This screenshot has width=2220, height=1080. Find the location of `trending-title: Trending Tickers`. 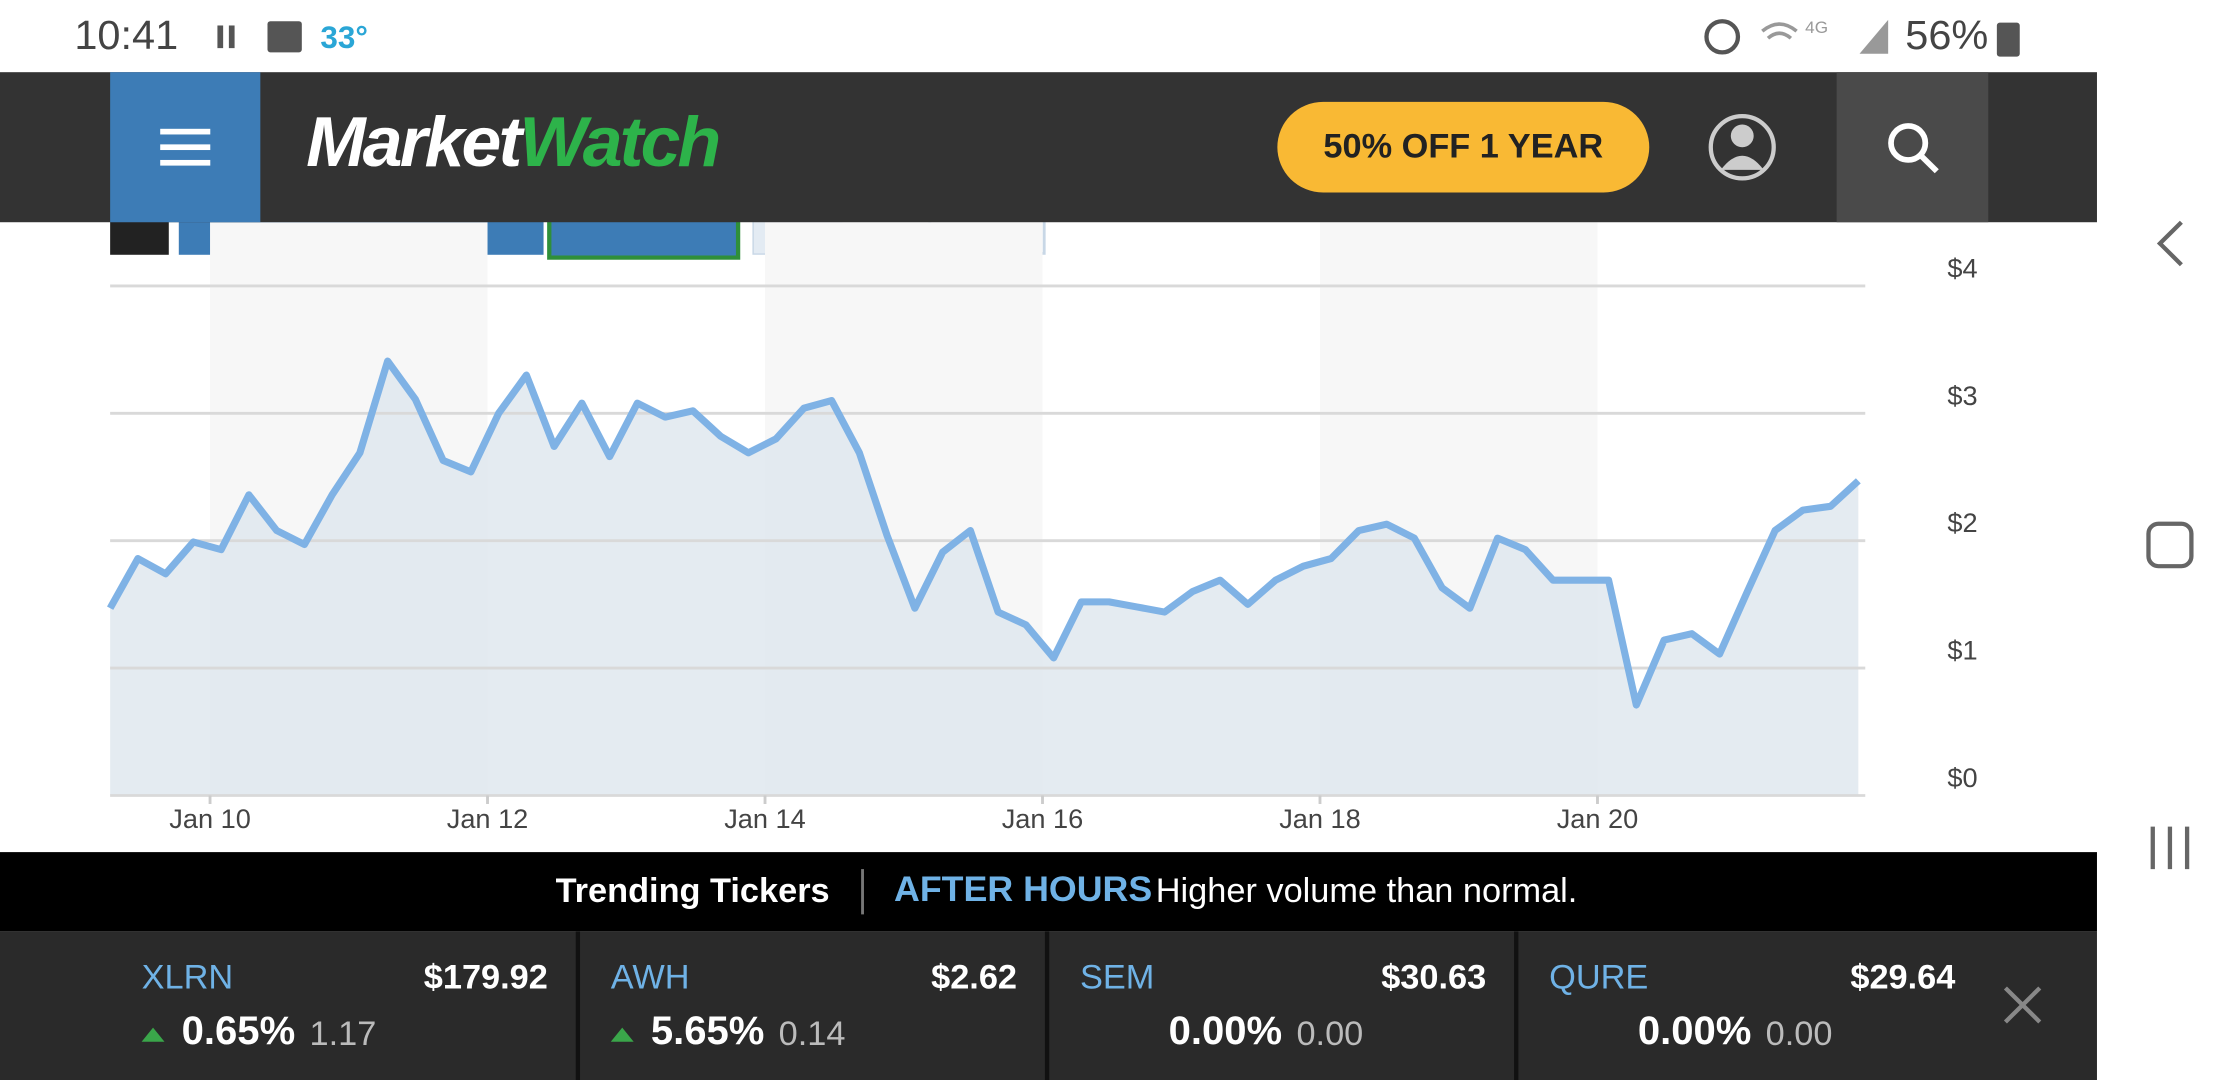

trending-title: Trending Tickers is located at coordinates (693, 891).